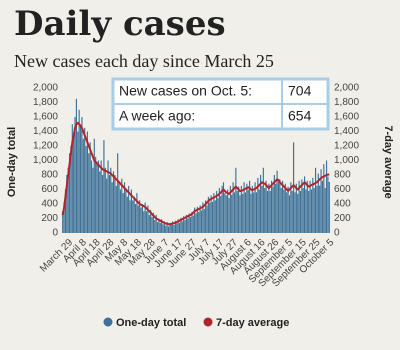 The image size is (400, 350). I want to click on legend-label: One-day total, so click(151, 323).